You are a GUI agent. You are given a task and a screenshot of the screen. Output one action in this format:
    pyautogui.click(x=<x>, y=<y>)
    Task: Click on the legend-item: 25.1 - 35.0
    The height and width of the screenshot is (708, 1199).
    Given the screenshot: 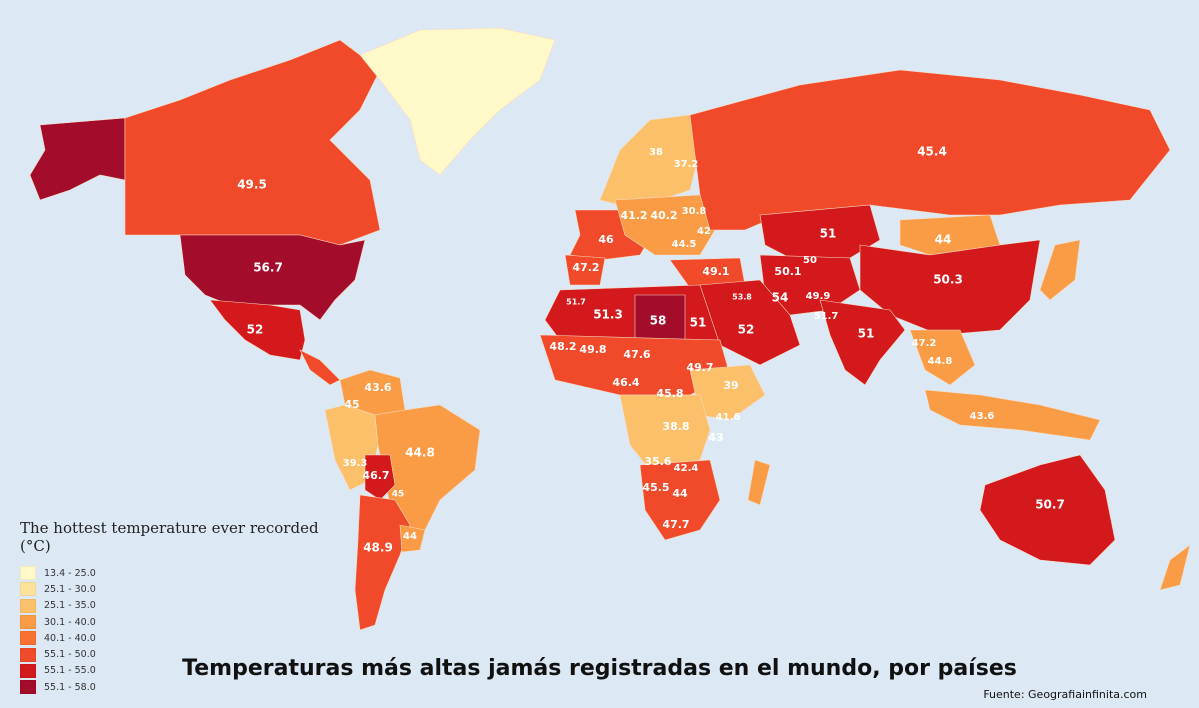 What is the action you would take?
    pyautogui.click(x=180, y=606)
    